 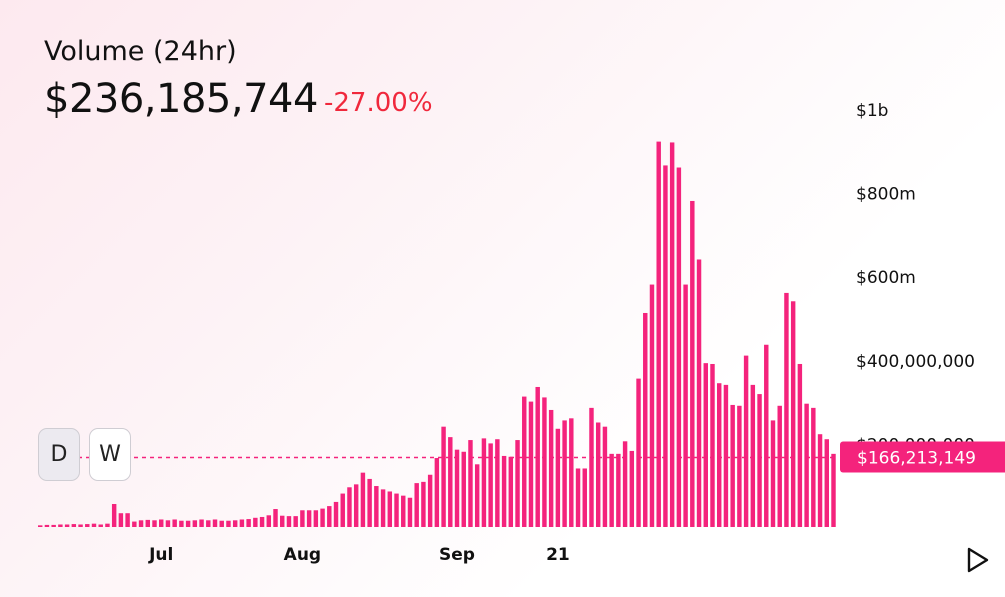 I want to click on day-interval-button: D, so click(x=59, y=454).